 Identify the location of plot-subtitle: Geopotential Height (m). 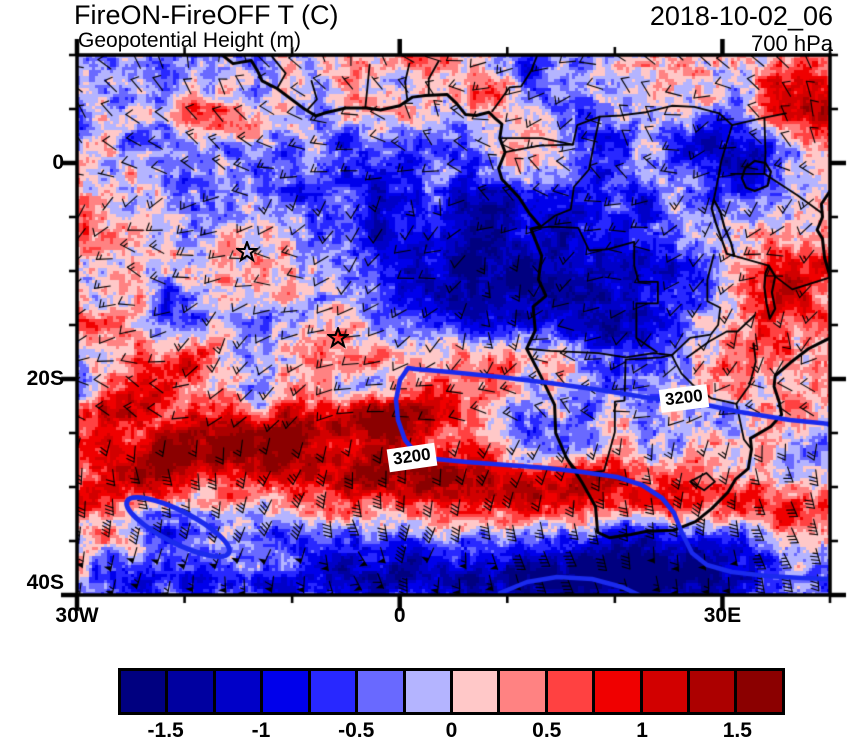
(189, 40).